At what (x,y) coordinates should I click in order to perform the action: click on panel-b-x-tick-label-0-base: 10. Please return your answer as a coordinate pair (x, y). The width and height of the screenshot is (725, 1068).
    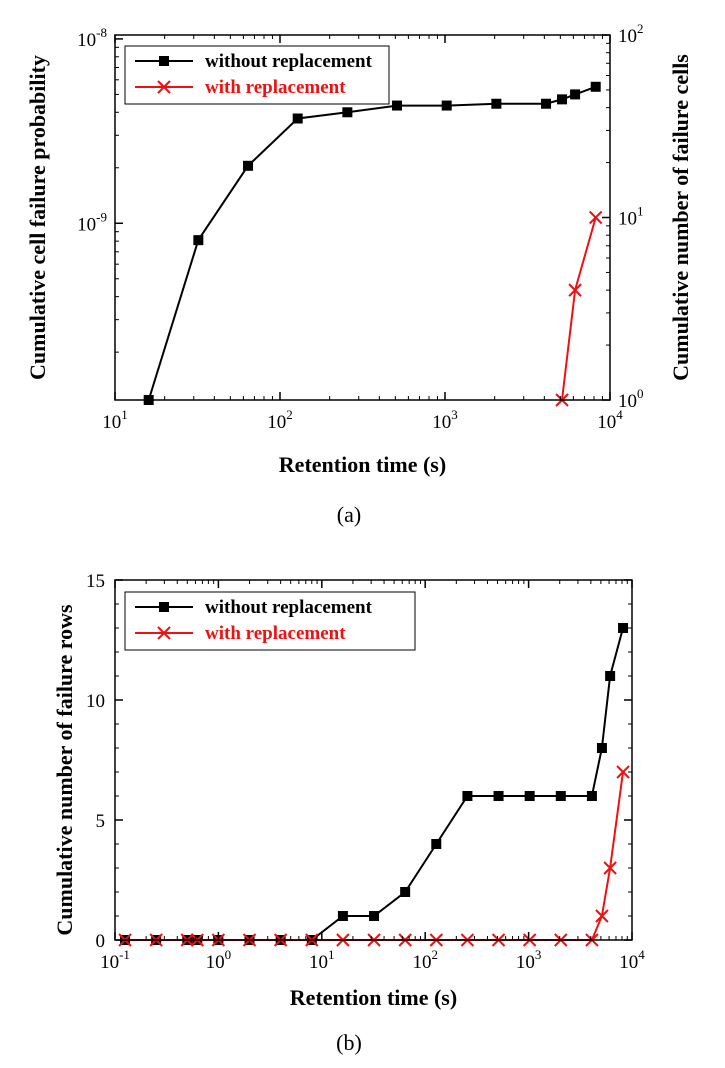
    Looking at the image, I should click on (109, 962).